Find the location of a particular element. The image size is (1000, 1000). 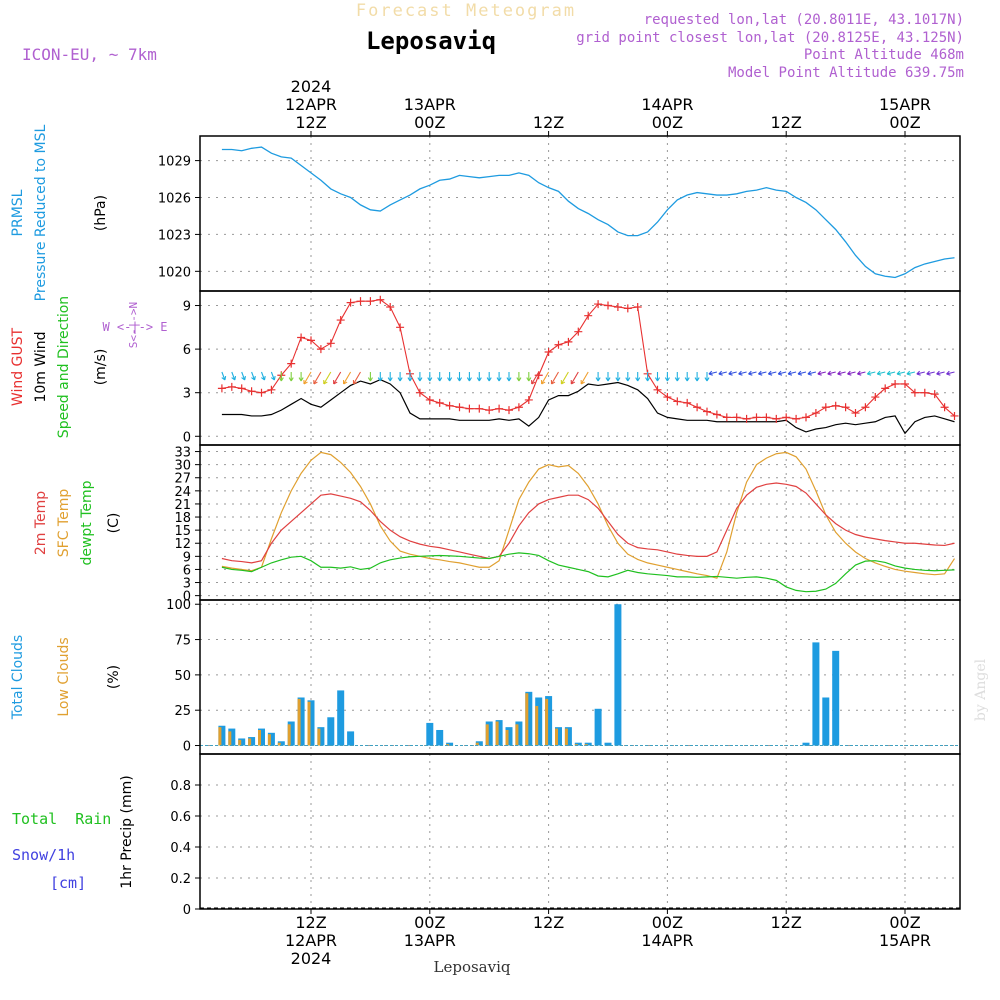

model-altitude: Model Point Altitude 639.75m is located at coordinates (846, 73).